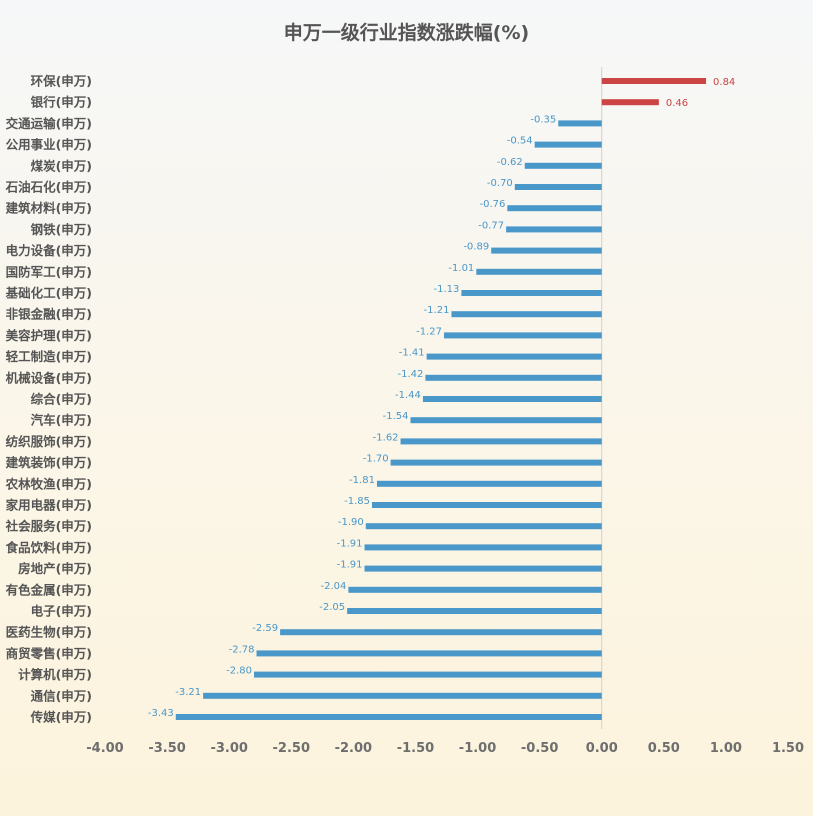 The height and width of the screenshot is (816, 813). Describe the element at coordinates (55, 568) in the screenshot. I see `category-label: 房地产(申万)` at that location.